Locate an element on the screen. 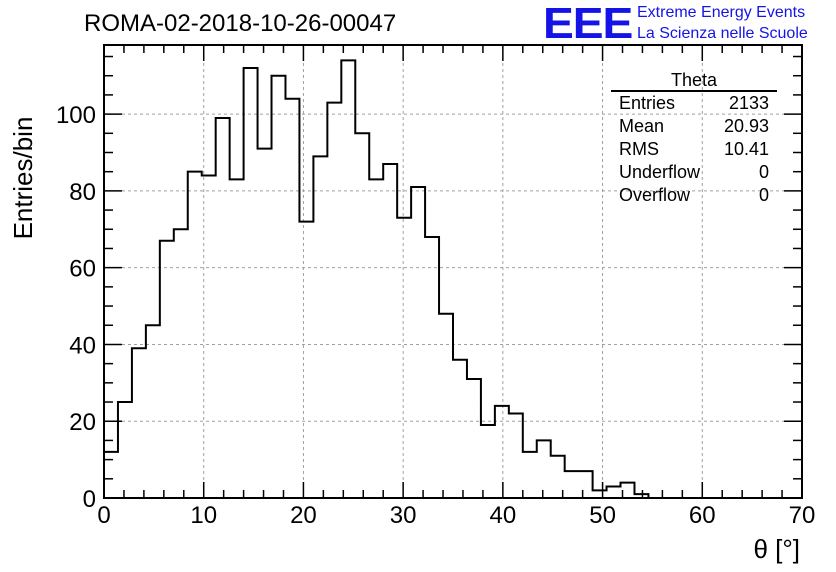  y-tick-label: 40 is located at coordinates (82, 345).